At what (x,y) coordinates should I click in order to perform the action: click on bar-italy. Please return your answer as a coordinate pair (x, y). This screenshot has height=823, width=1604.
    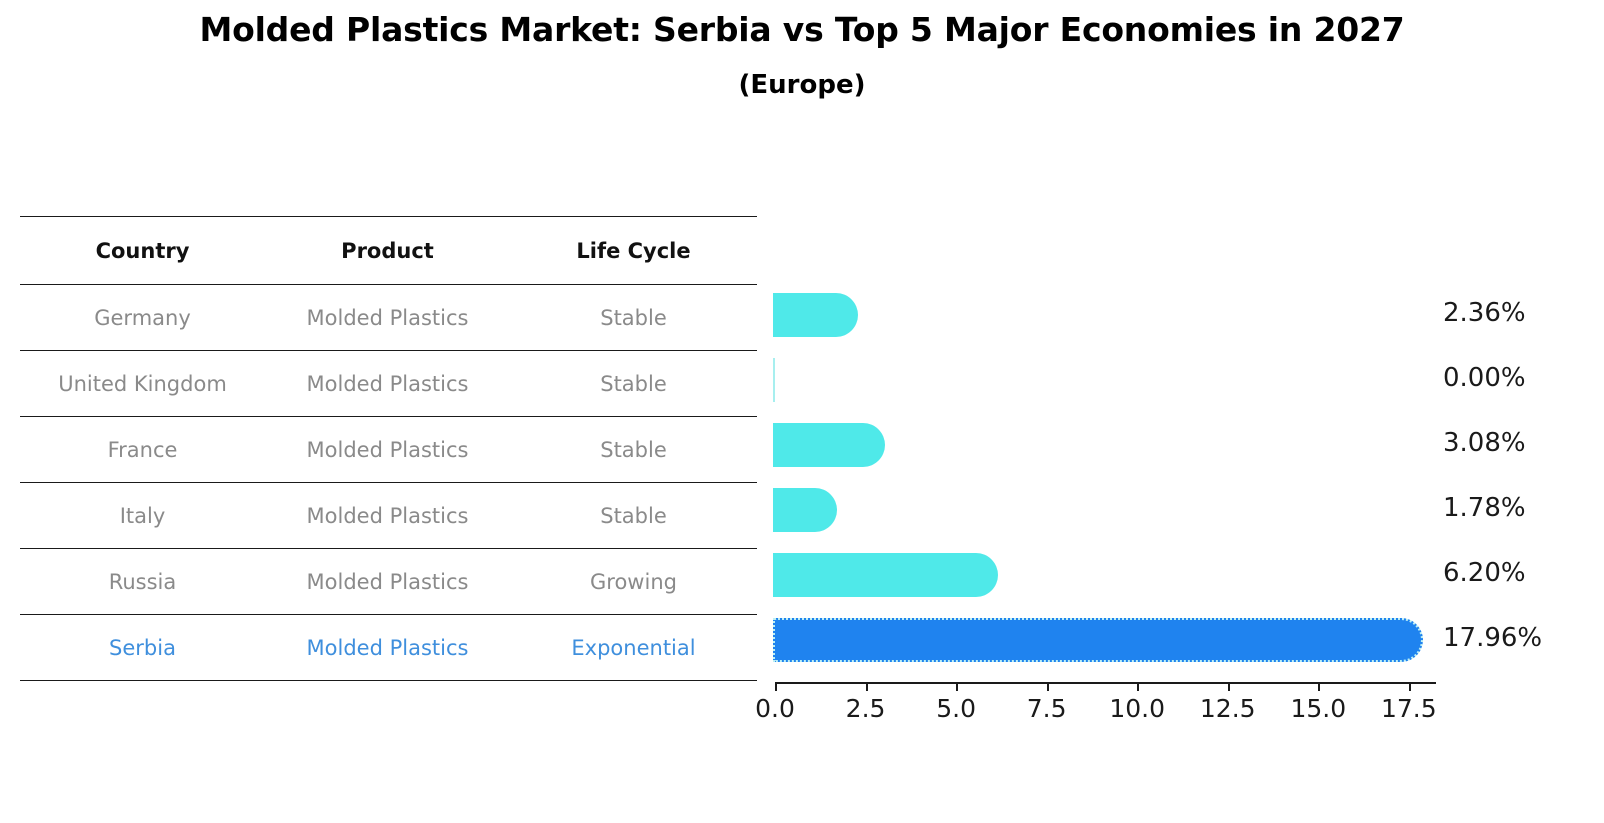
    Looking at the image, I should click on (805, 510).